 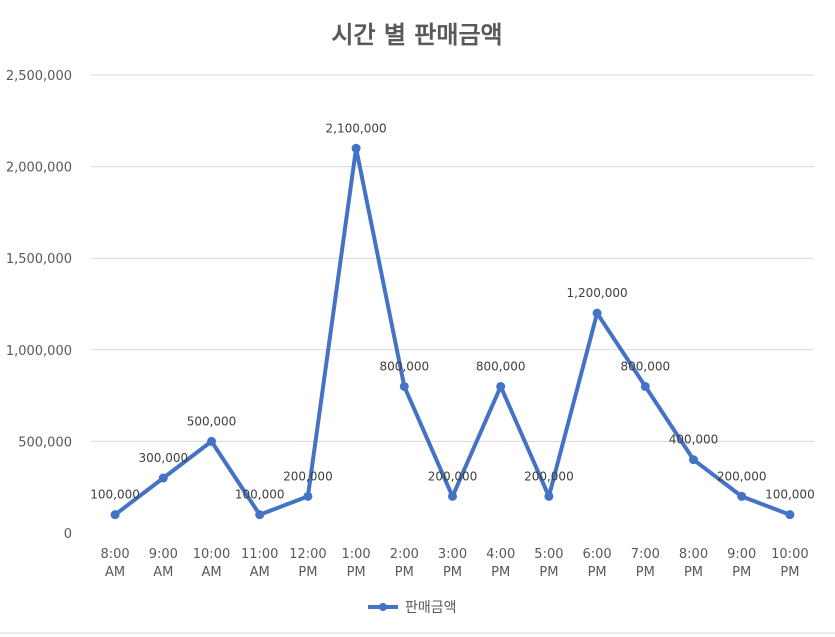 I want to click on x-tick-label: 8:00 AM, so click(x=114, y=563).